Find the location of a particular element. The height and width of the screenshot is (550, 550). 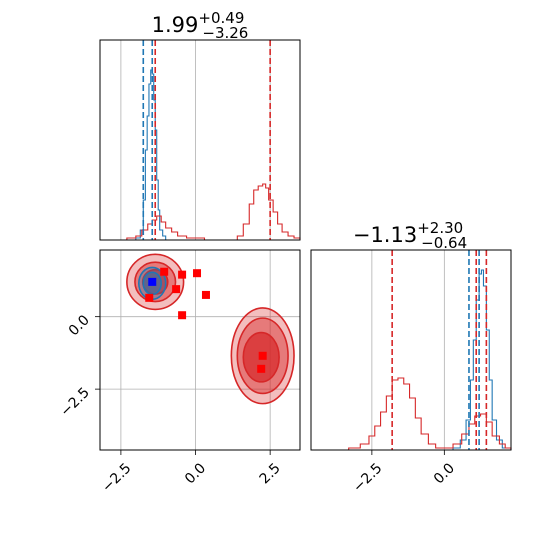

joint-scatter-panel is located at coordinates (200, 350).